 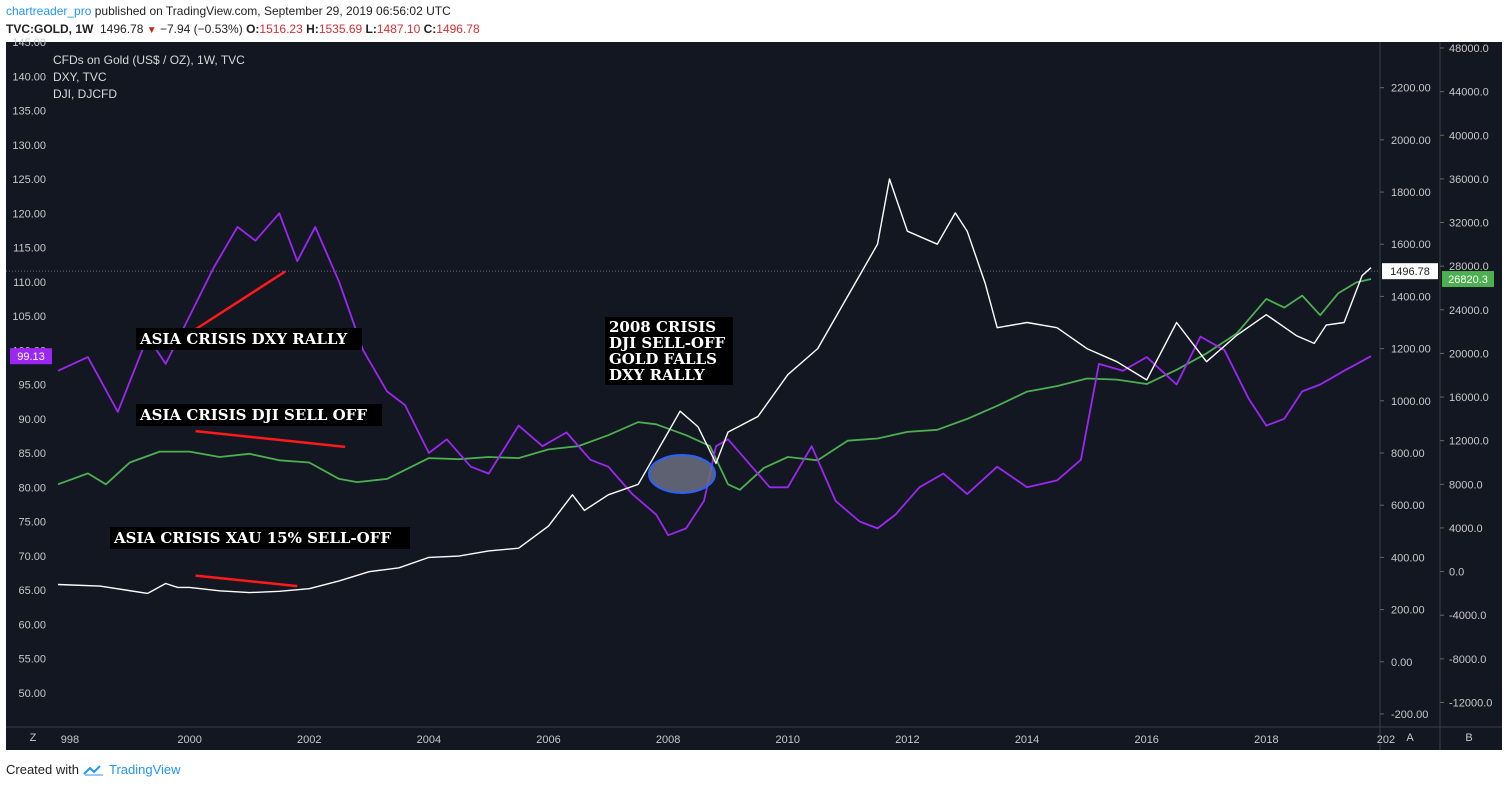 I want to click on annotation-line: GOLD FALLS, so click(x=663, y=359).